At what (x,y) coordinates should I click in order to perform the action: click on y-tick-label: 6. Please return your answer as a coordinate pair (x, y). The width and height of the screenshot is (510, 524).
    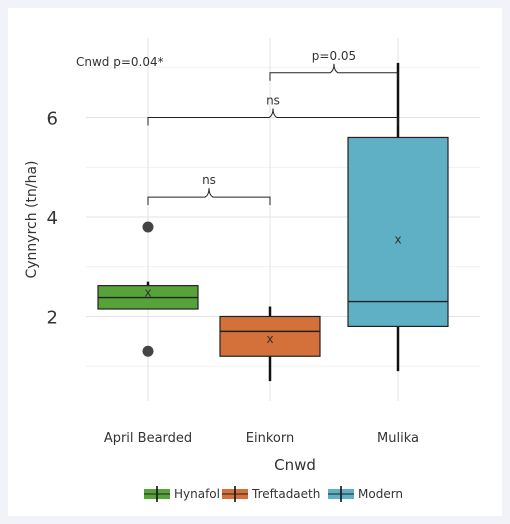
    Looking at the image, I should click on (52, 119).